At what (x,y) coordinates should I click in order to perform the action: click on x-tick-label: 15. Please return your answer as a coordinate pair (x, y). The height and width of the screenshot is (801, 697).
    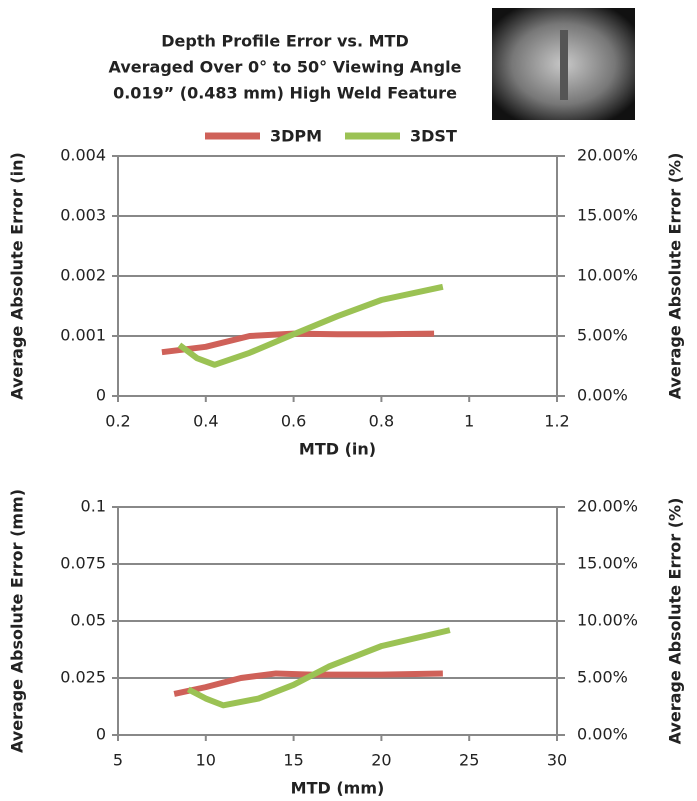
    Looking at the image, I should click on (293, 760).